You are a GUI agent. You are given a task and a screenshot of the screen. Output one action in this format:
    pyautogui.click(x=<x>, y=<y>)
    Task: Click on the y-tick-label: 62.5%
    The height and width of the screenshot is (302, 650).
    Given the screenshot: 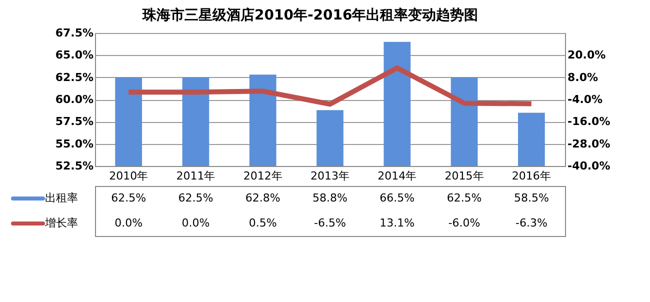 What is the action you would take?
    pyautogui.click(x=74, y=77)
    